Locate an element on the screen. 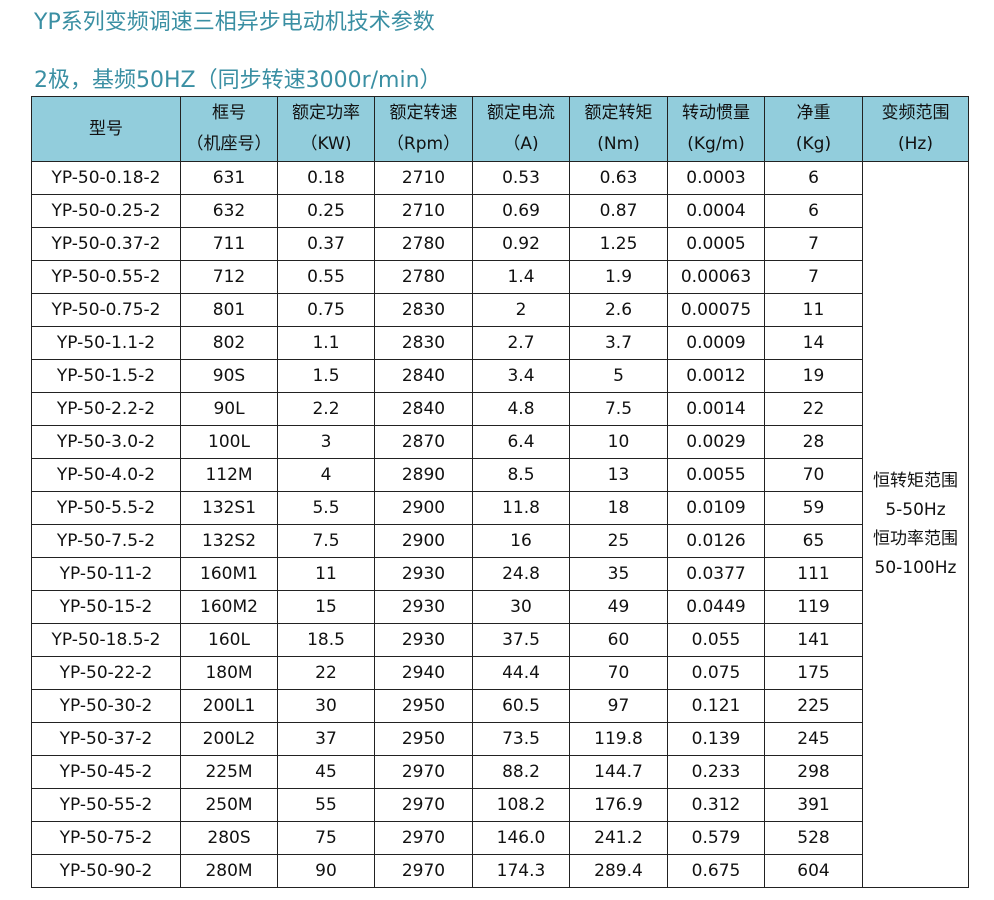 This screenshot has height=900, width=994. table-cell: 1.25 is located at coordinates (618, 244).